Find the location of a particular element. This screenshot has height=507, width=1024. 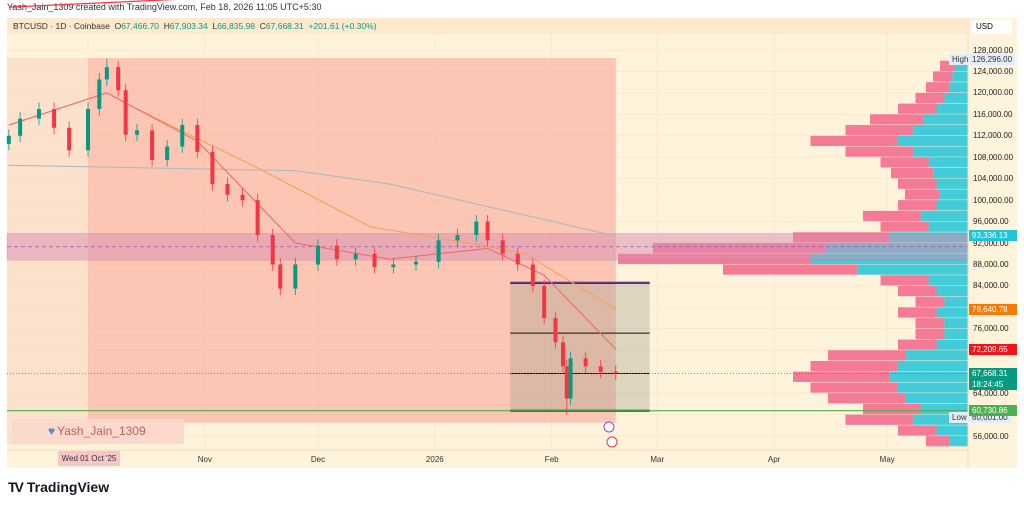

price-badge: 60,730.86 is located at coordinates (993, 411).